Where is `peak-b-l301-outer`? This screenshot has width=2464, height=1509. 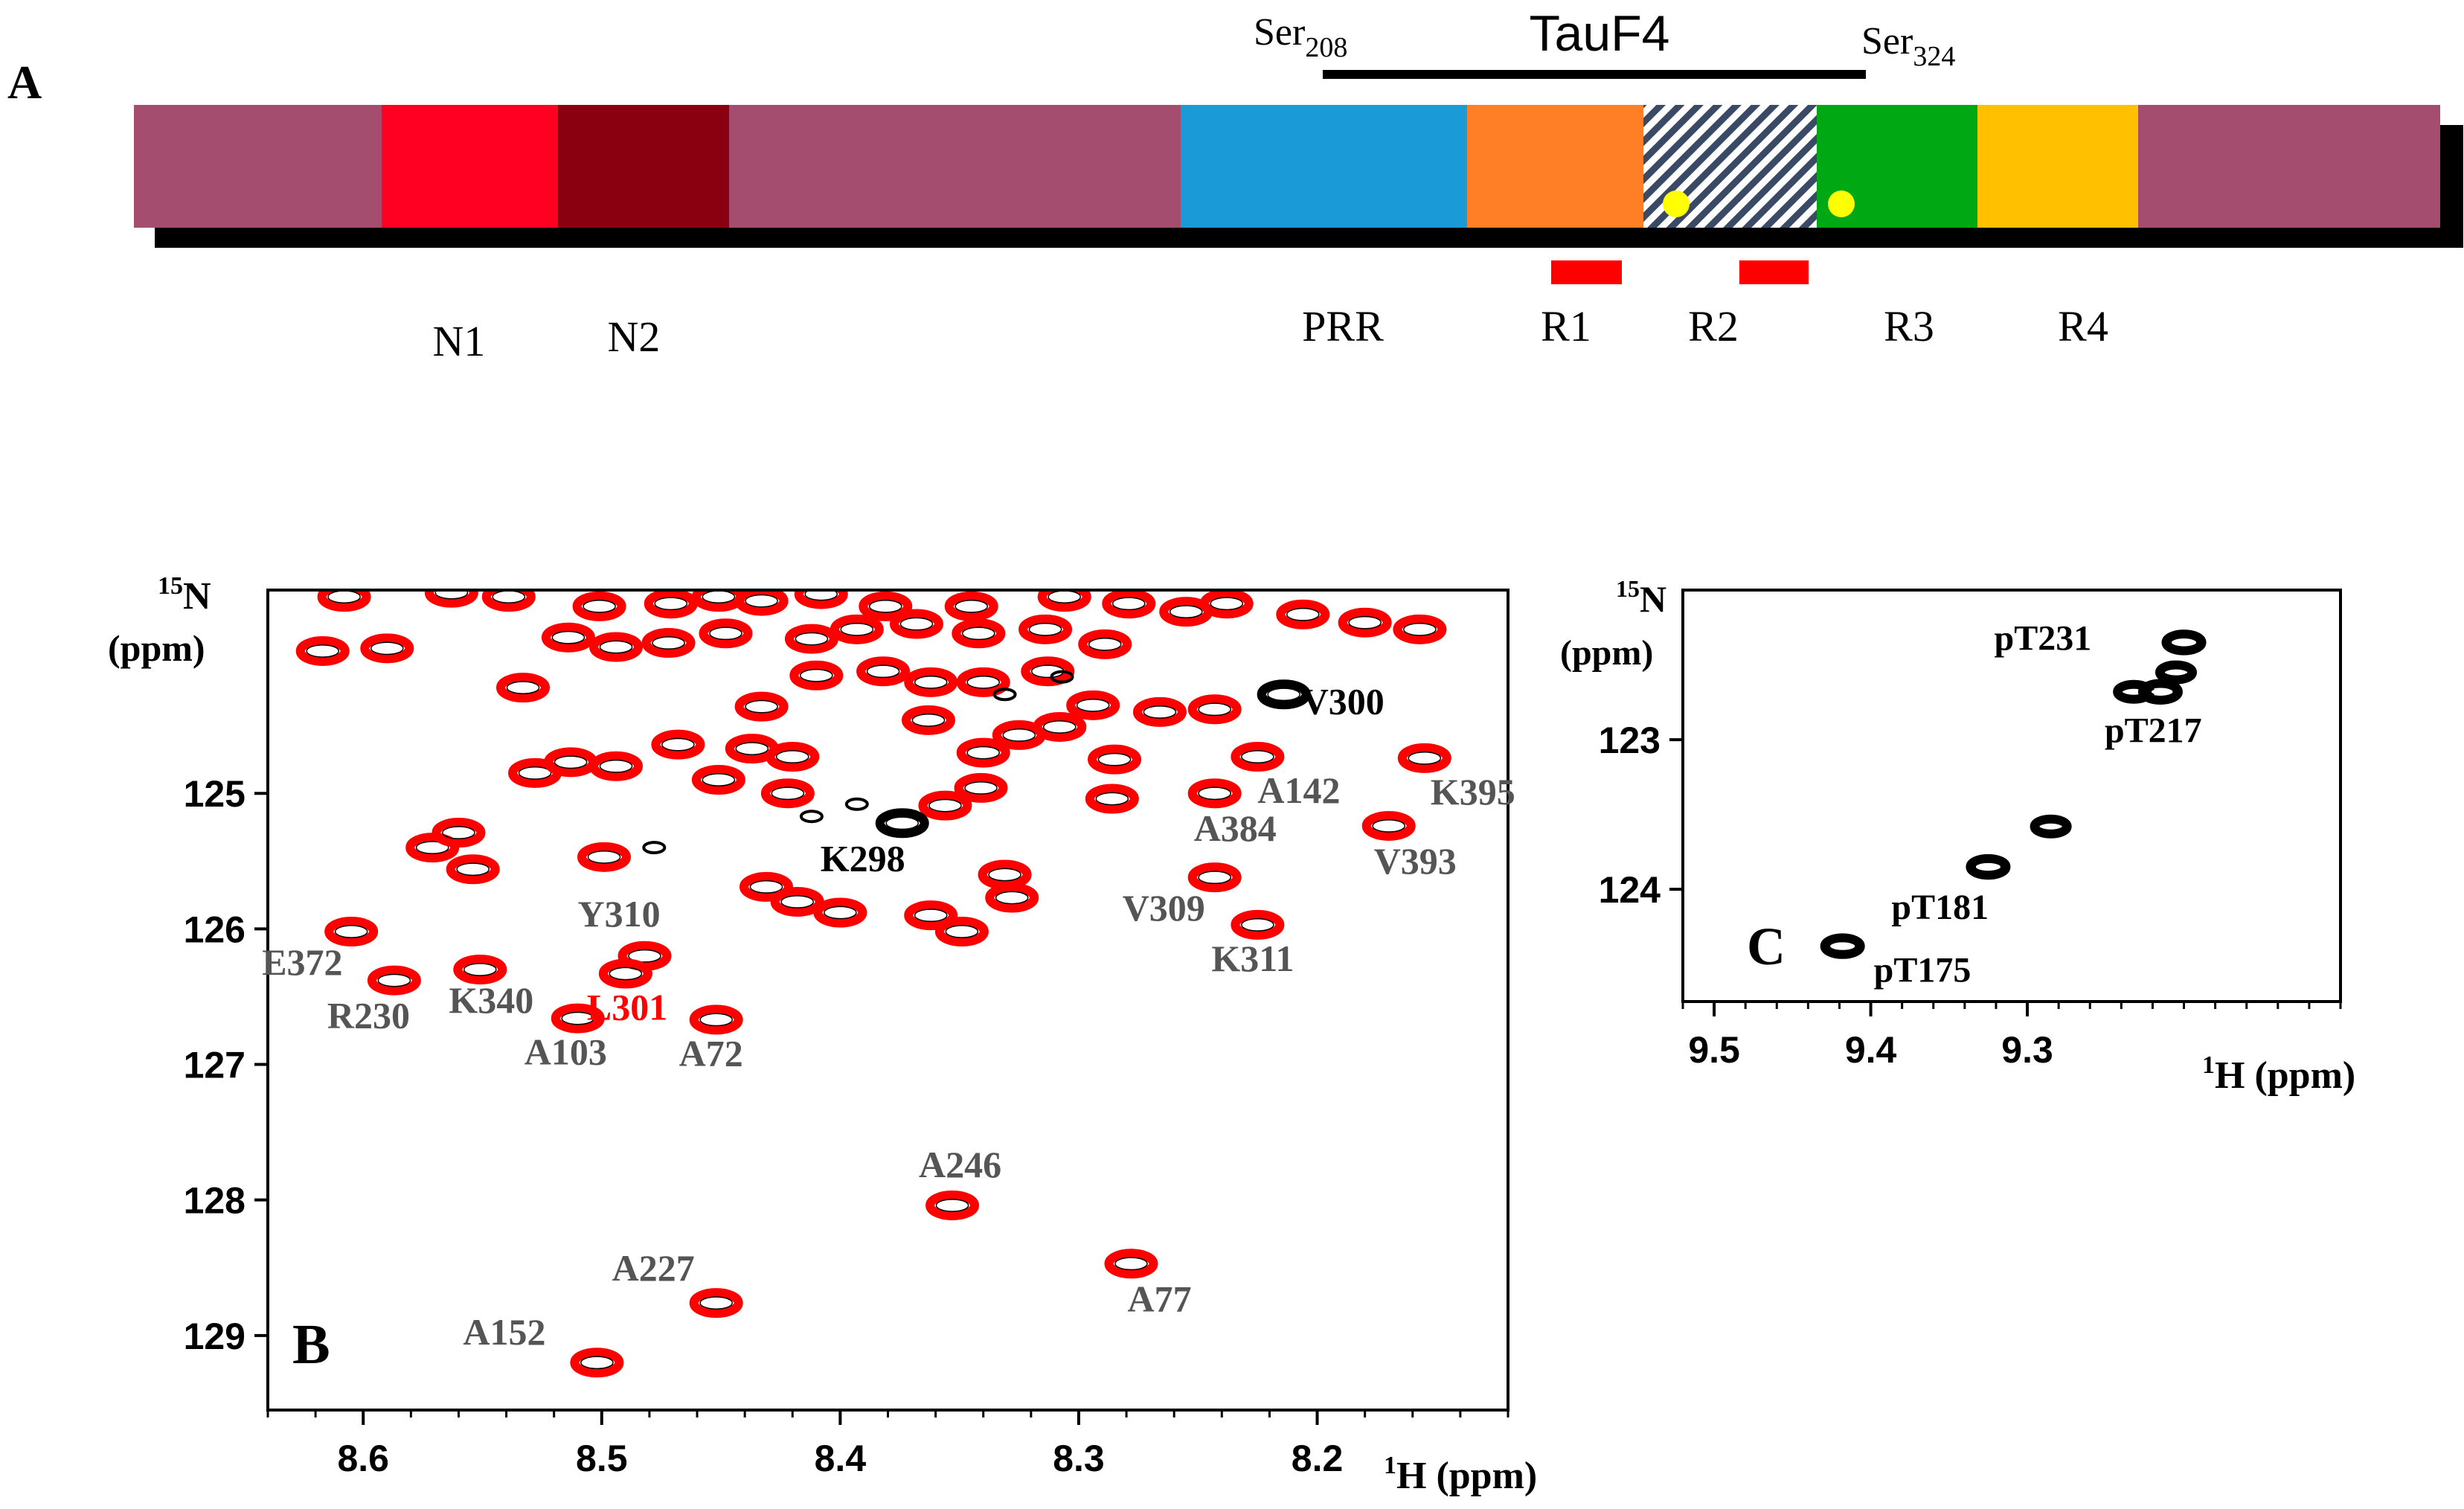
peak-b-l301-outer is located at coordinates (625, 973).